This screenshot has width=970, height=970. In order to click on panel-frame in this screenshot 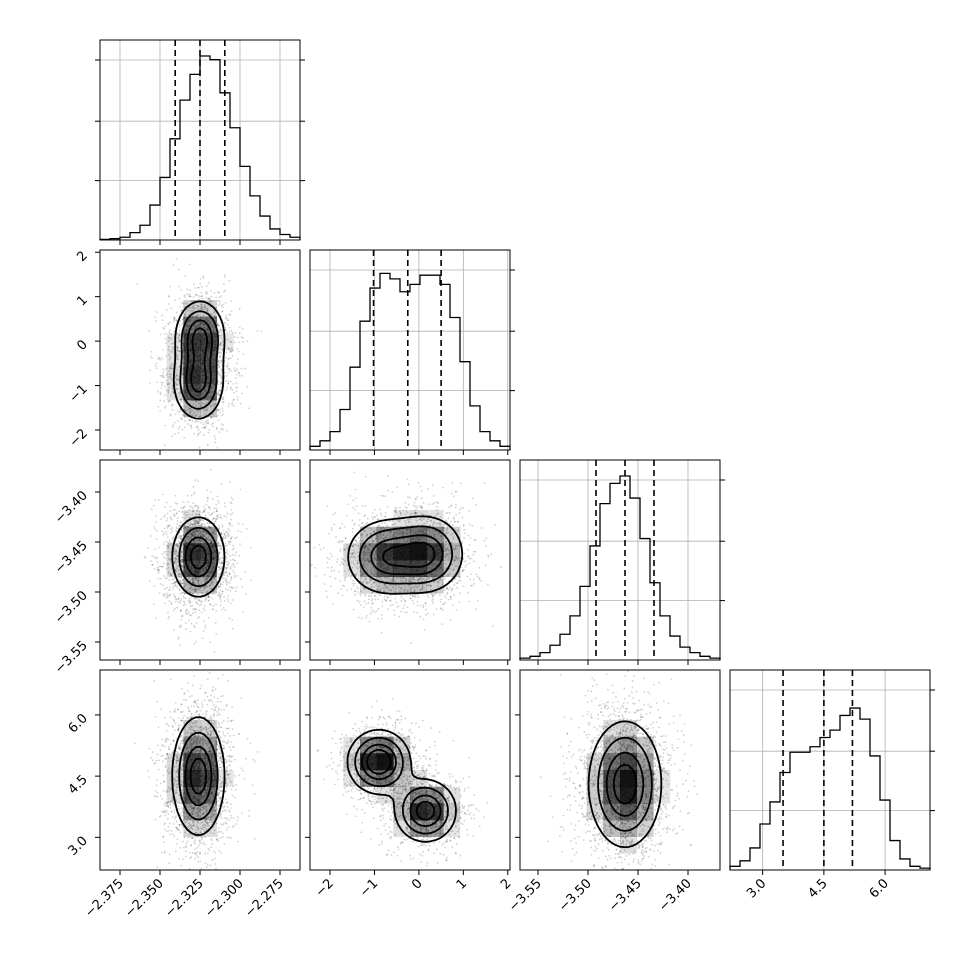, I will do `click(410, 350)`.